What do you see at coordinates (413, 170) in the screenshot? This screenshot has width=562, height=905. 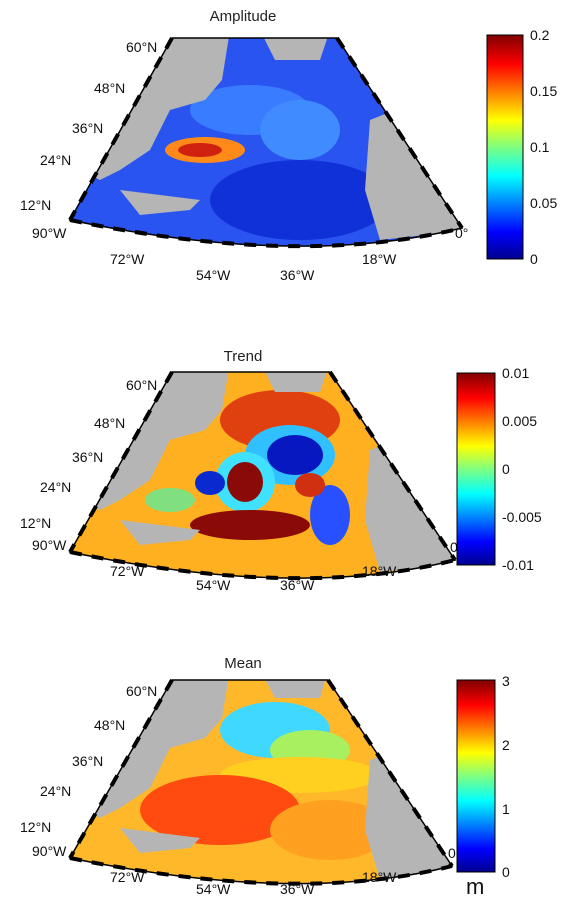 I see `africa-europe-land` at bounding box center [413, 170].